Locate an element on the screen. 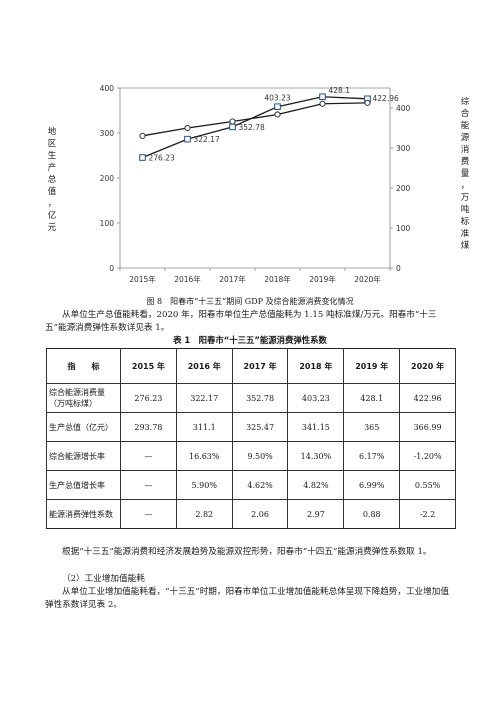 The image size is (500, 707). table-cell: -1.20% is located at coordinates (427, 456).